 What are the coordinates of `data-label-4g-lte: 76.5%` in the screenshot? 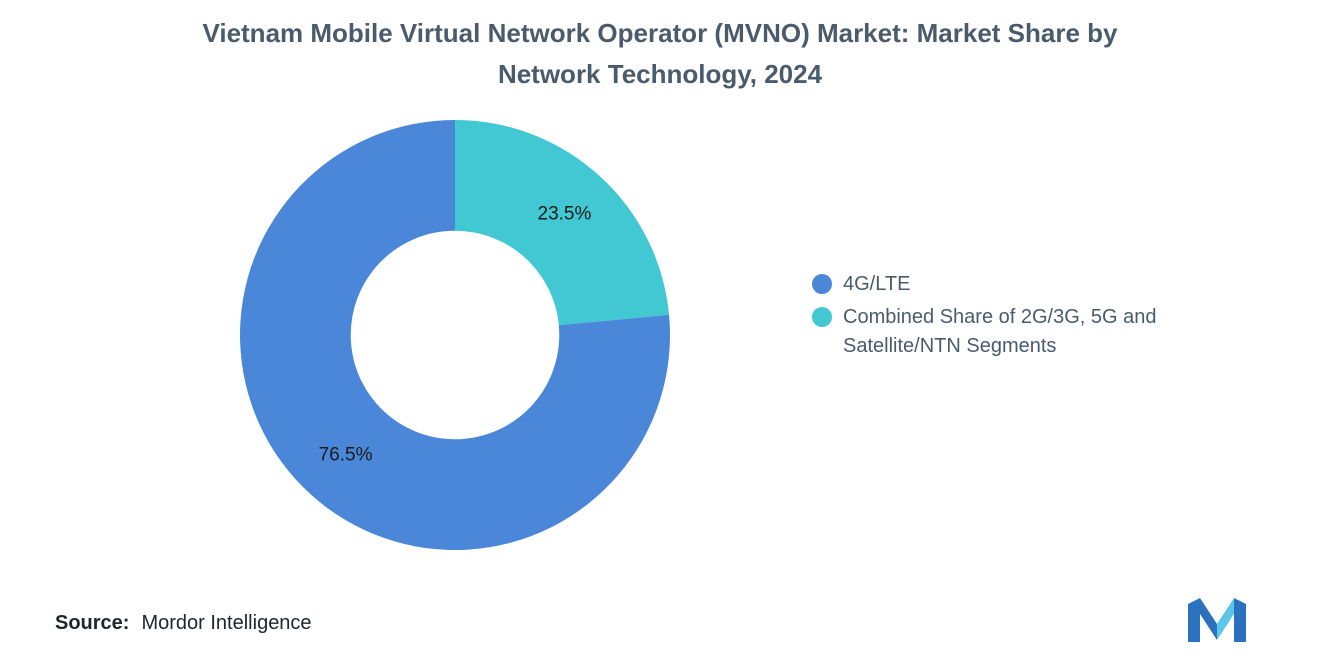 It's located at (346, 454).